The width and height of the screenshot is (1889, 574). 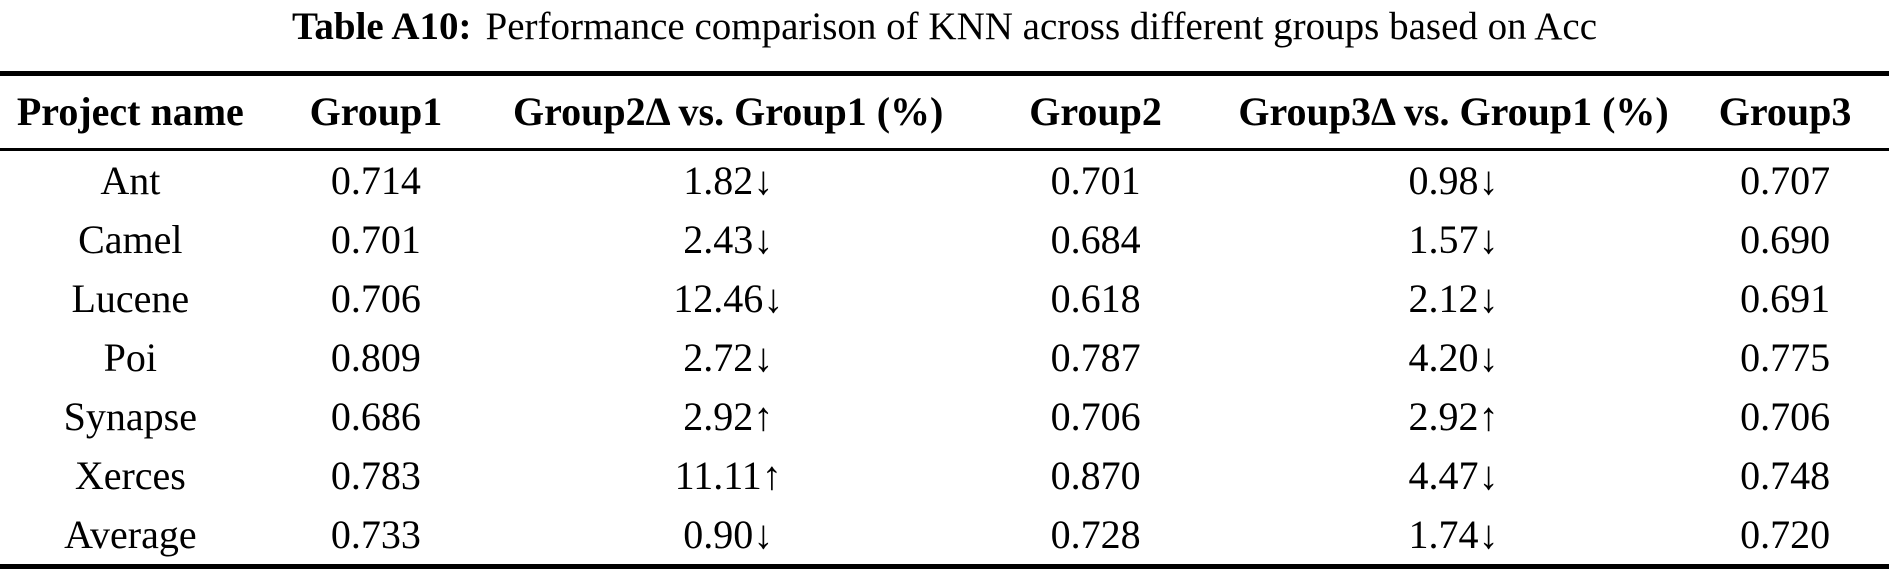 I want to click on cell-group3: 0.691, so click(x=1785, y=298).